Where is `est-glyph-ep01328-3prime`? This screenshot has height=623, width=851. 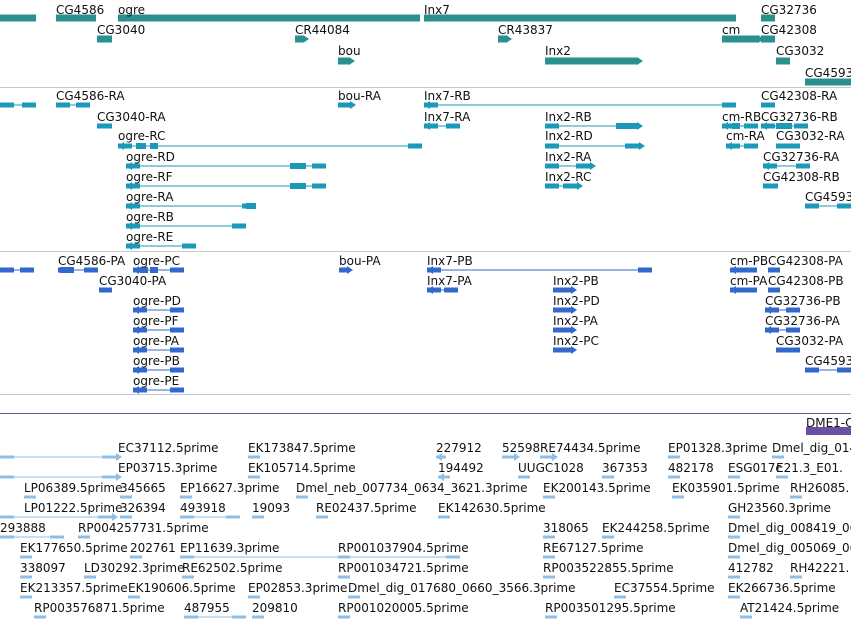
est-glyph-ep01328-3prime is located at coordinates (674, 457).